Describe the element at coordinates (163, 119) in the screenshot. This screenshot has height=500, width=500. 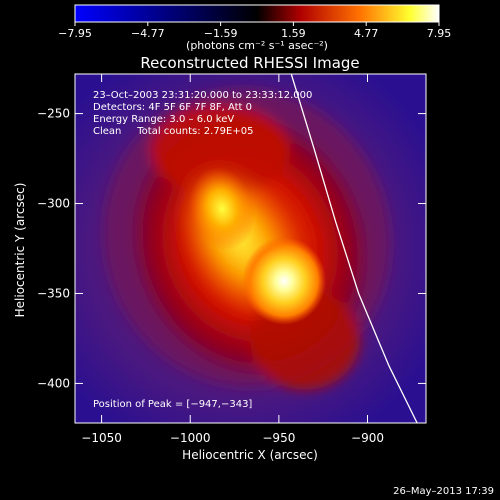
I see `annotation-energy: Energy Range: 3.0 – 6.0 keV` at that location.